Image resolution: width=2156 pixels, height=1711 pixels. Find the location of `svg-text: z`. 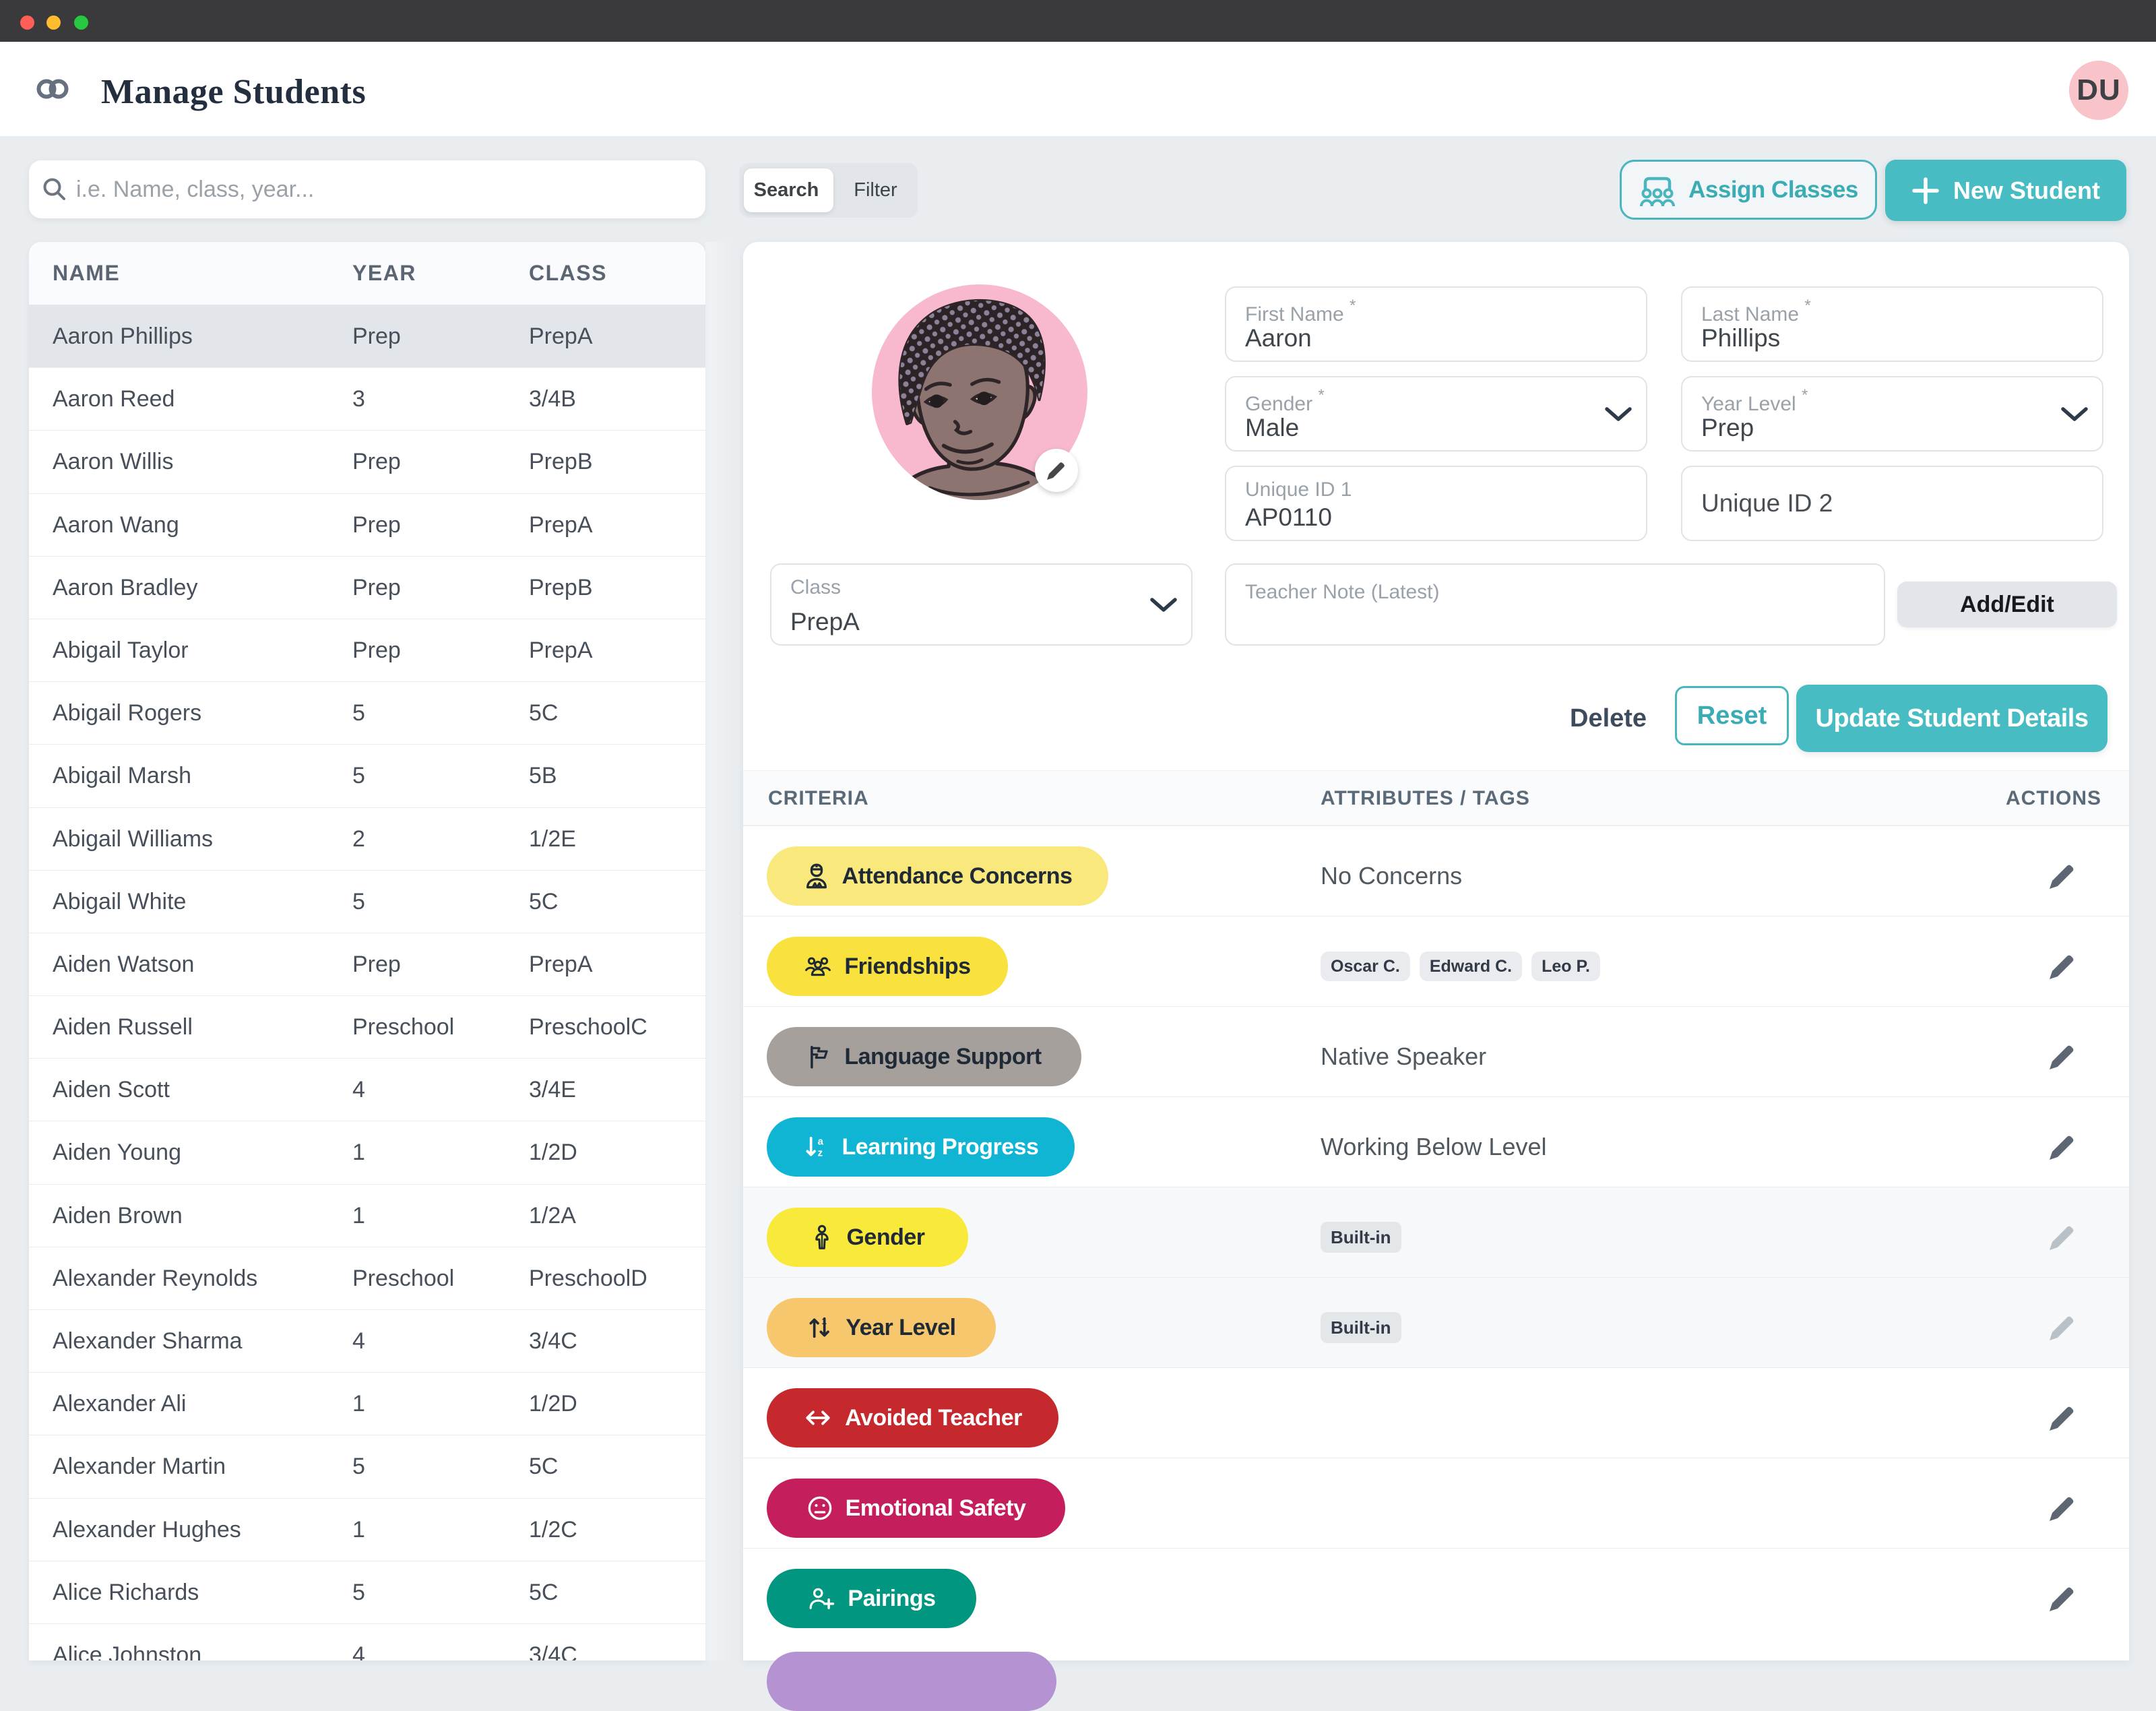

svg-text: z is located at coordinates (819, 1152).